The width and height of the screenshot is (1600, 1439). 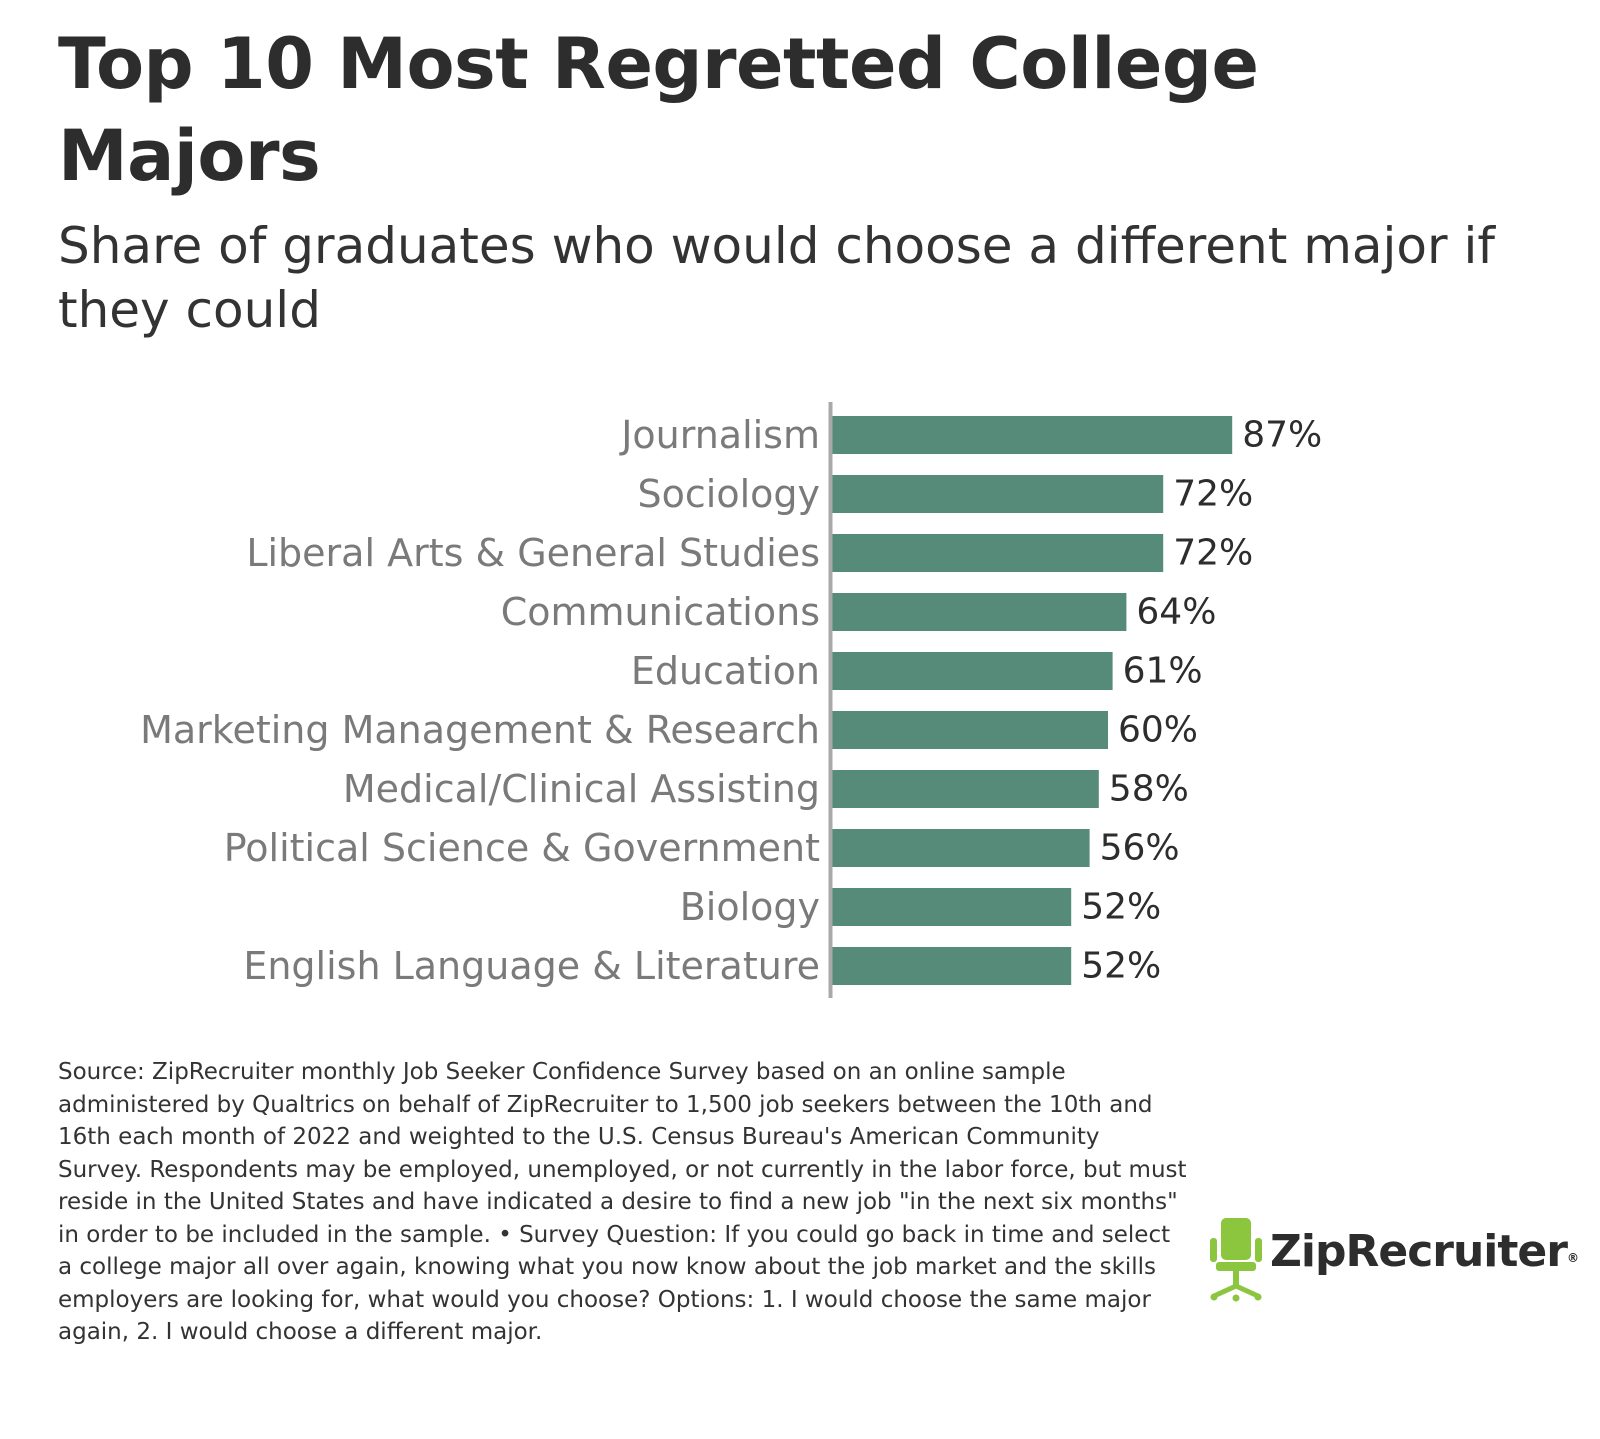 What do you see at coordinates (1572, 1258) in the screenshot?
I see `registered-mark: ®` at bounding box center [1572, 1258].